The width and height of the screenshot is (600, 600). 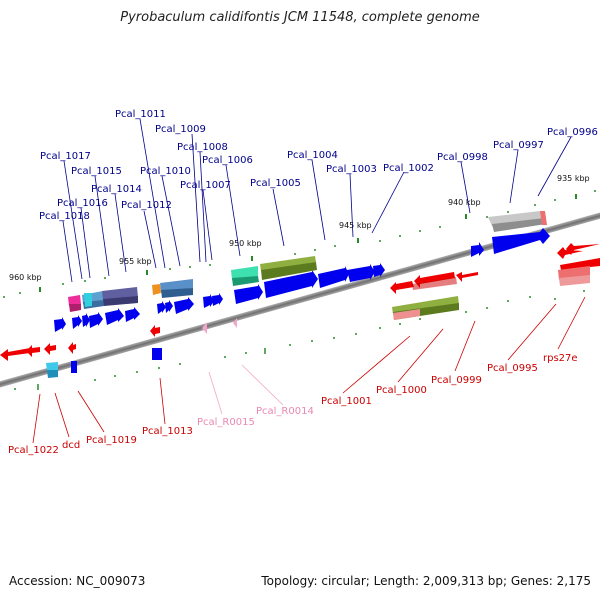 I want to click on gene-label-rps27e: rps27e, so click(x=560, y=358).